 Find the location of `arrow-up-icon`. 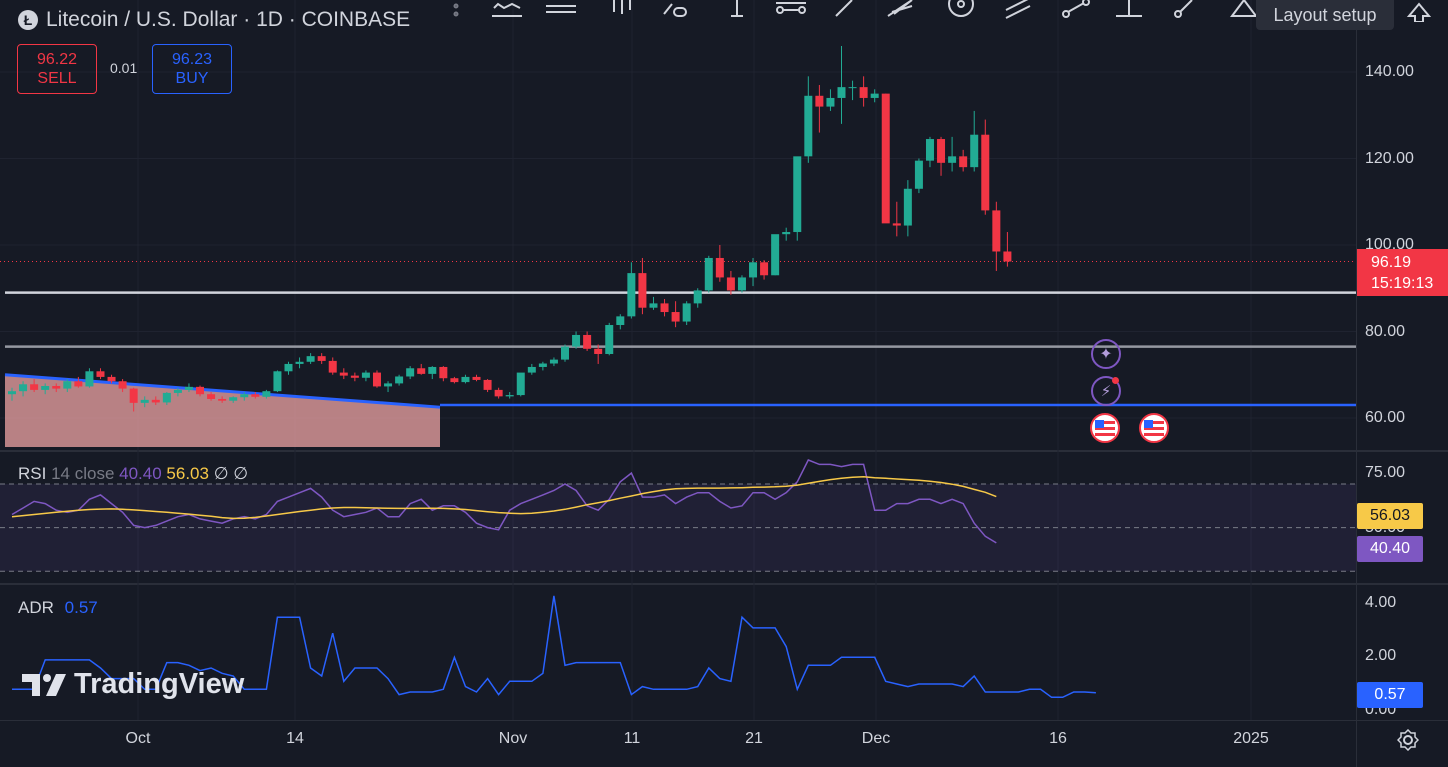

arrow-up-icon is located at coordinates (1419, 11).